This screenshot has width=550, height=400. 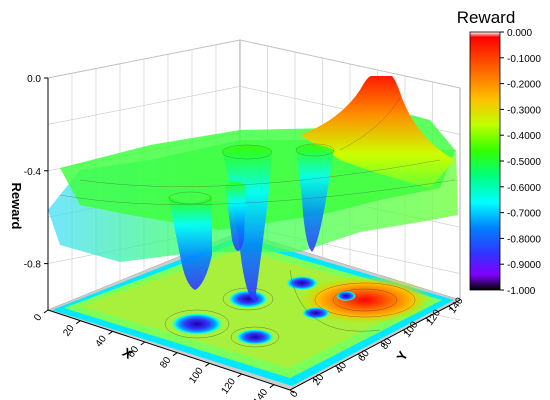 What do you see at coordinates (521, 291) in the screenshot?
I see `colorbar-tick-label: -1.000` at bounding box center [521, 291].